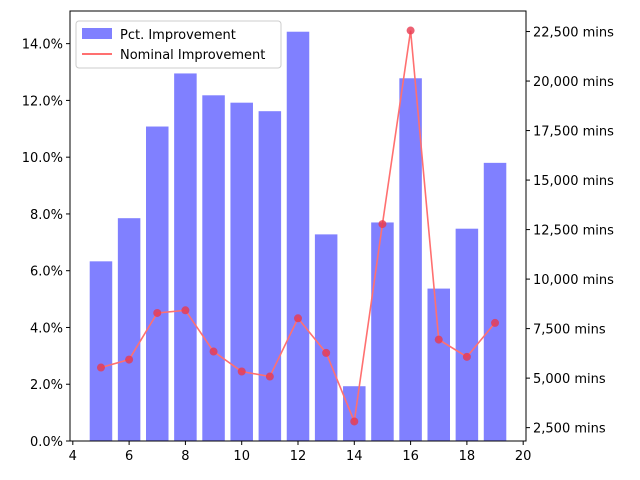 Image resolution: width=640 pixels, height=480 pixels. I want to click on x-tick-label: 12, so click(298, 456).